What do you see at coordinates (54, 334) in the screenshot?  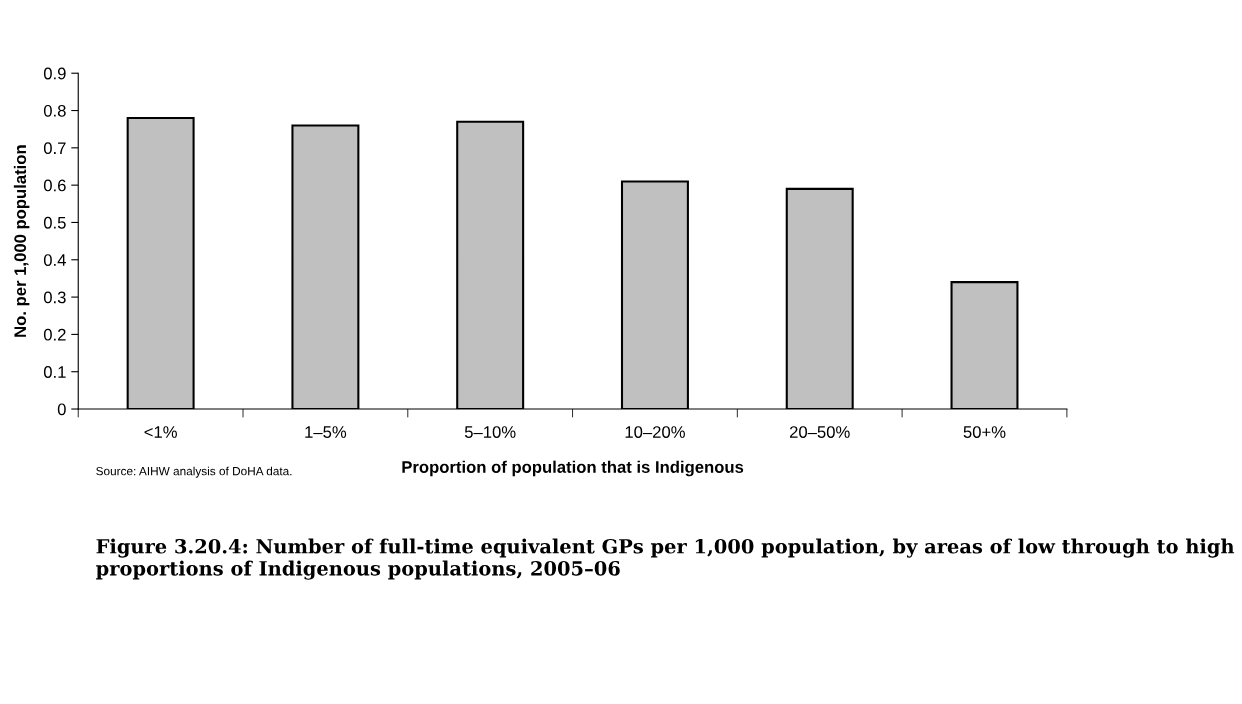 I see `y-tick-label: 0.2` at bounding box center [54, 334].